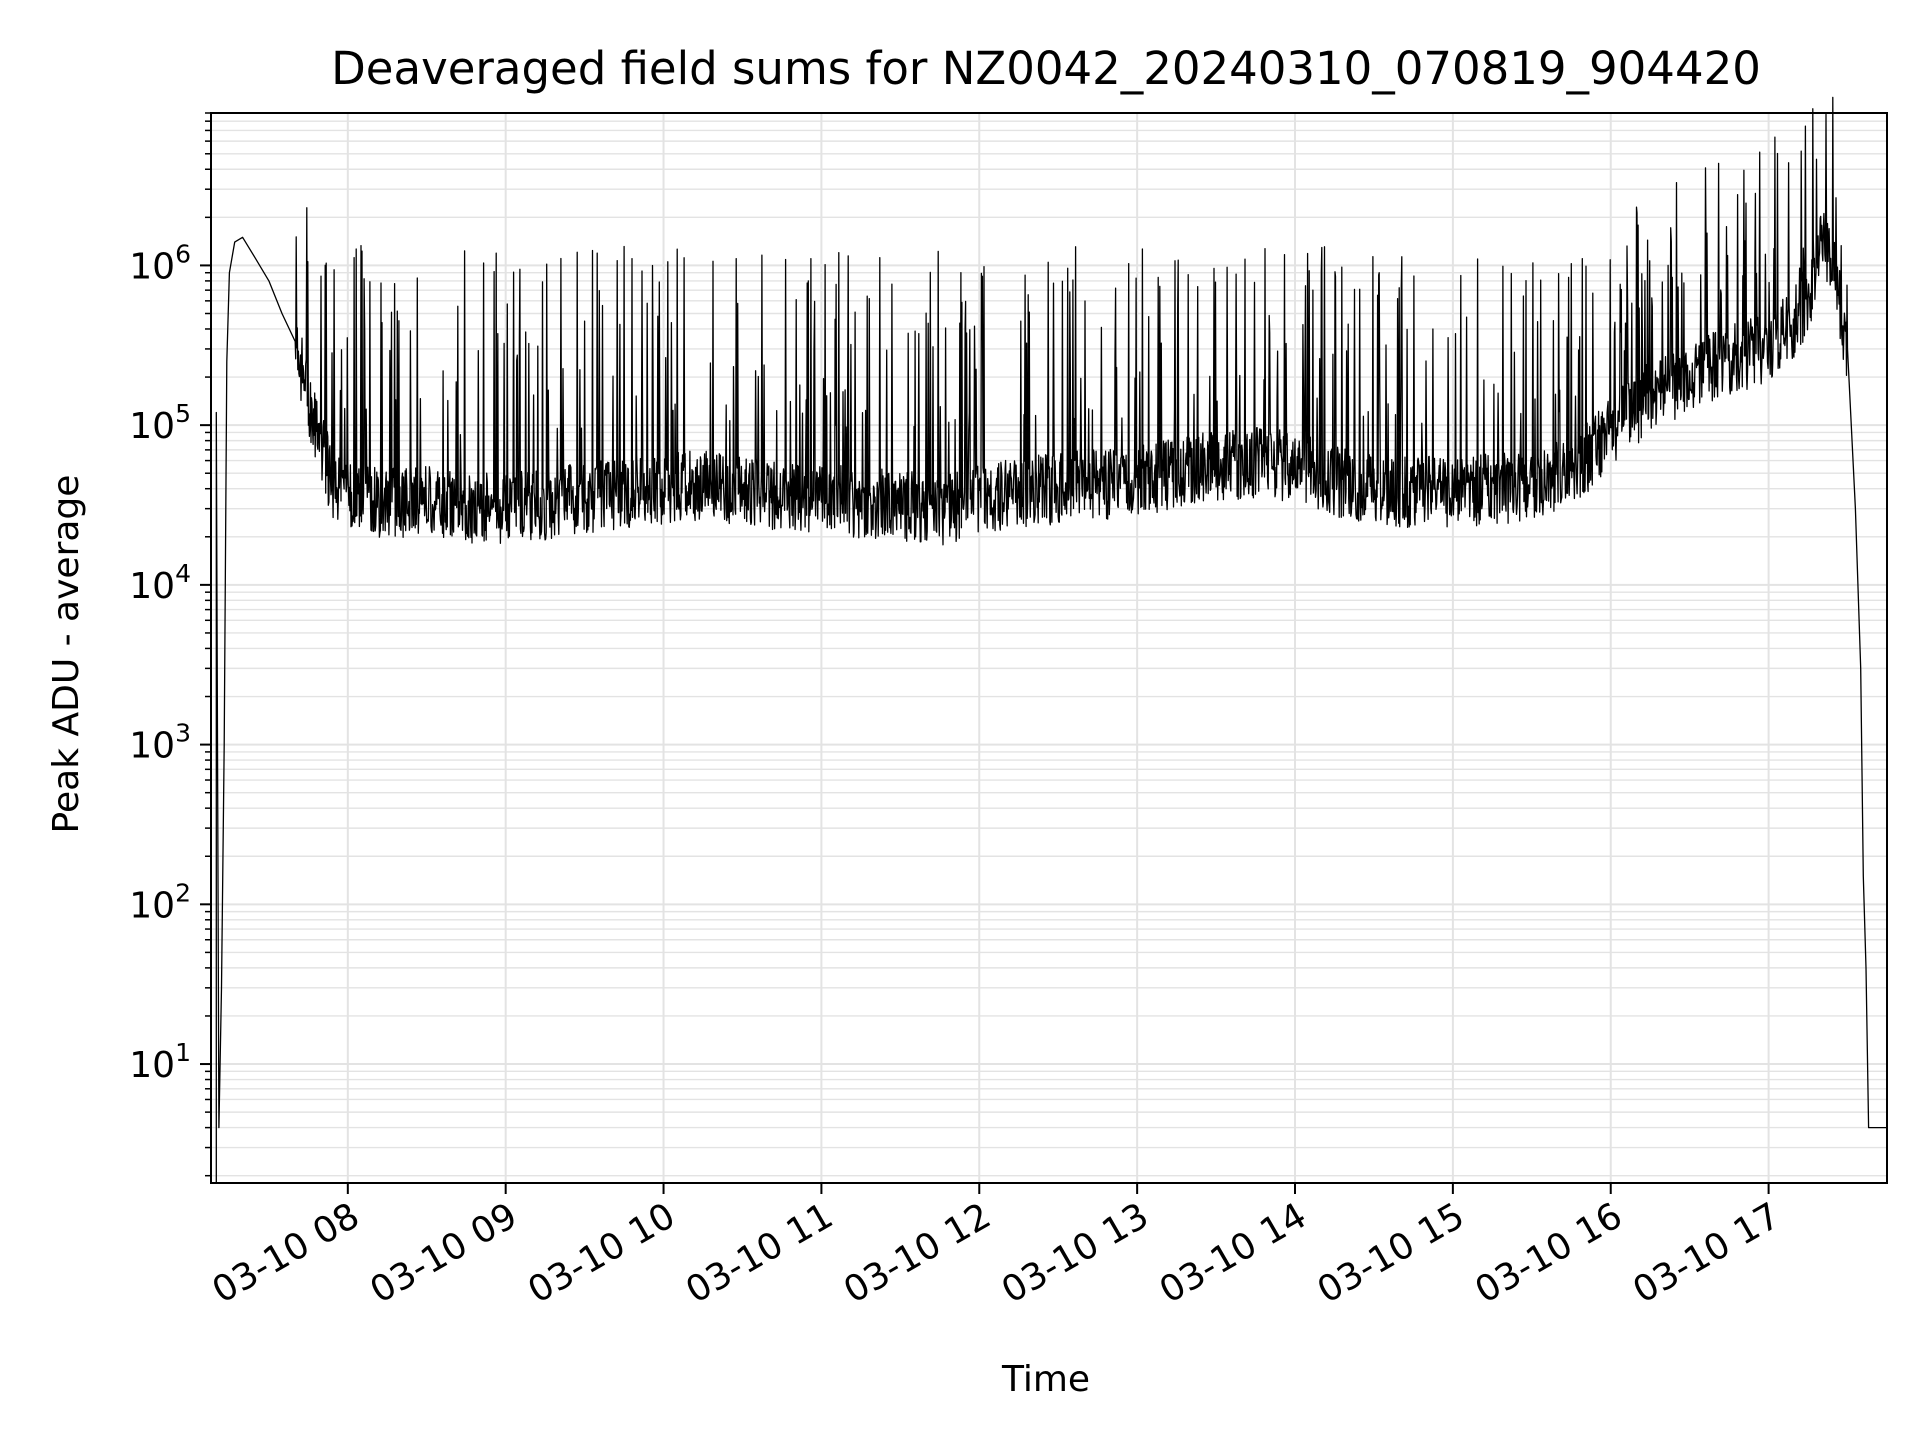  I want to click on y-tick-label: 10², so click(160, 902).